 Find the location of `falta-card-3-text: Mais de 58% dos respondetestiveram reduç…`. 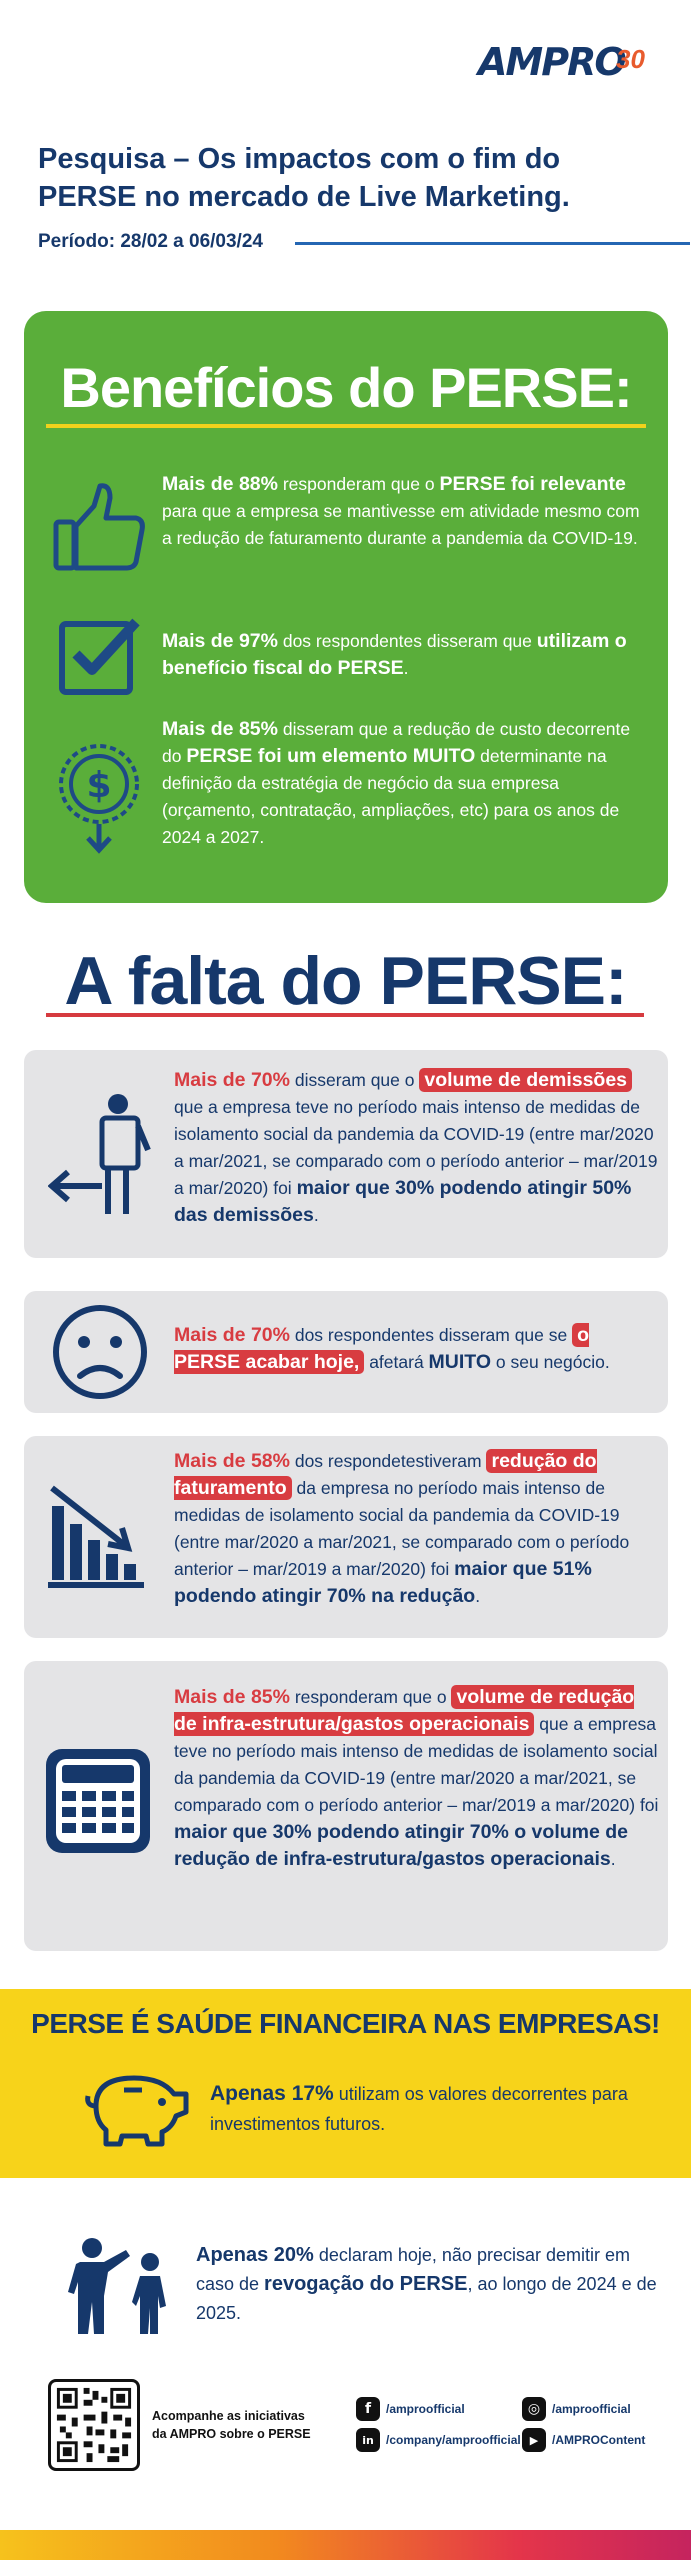

falta-card-3-text: Mais de 58% dos respondetestiveram reduç… is located at coordinates (402, 1528).